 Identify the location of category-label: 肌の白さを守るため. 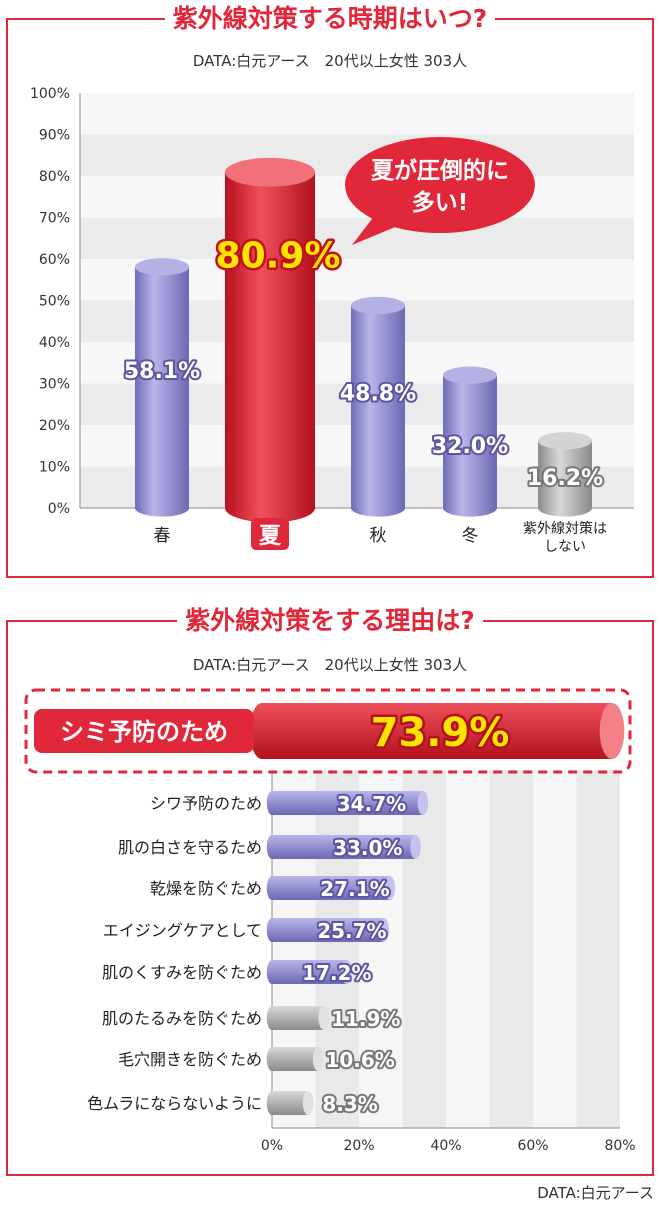
(190, 847).